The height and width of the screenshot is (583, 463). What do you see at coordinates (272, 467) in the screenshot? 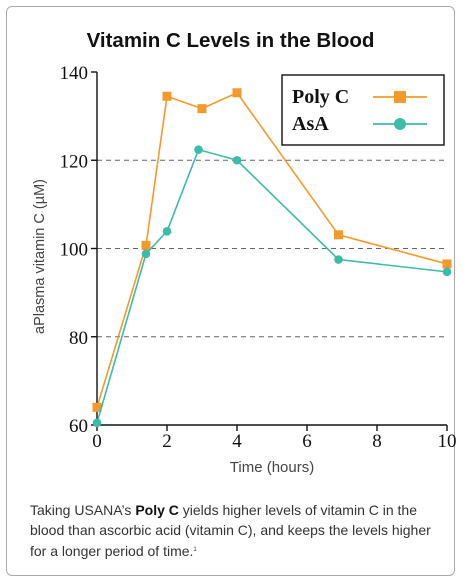
I see `x-axis-title: Time (hours)` at bounding box center [272, 467].